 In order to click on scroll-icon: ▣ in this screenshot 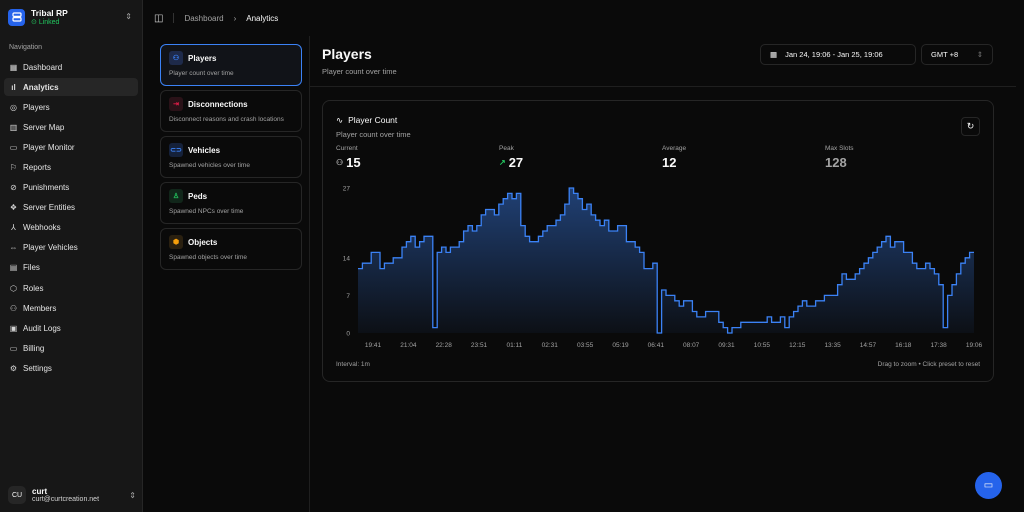, I will do `click(13, 328)`.